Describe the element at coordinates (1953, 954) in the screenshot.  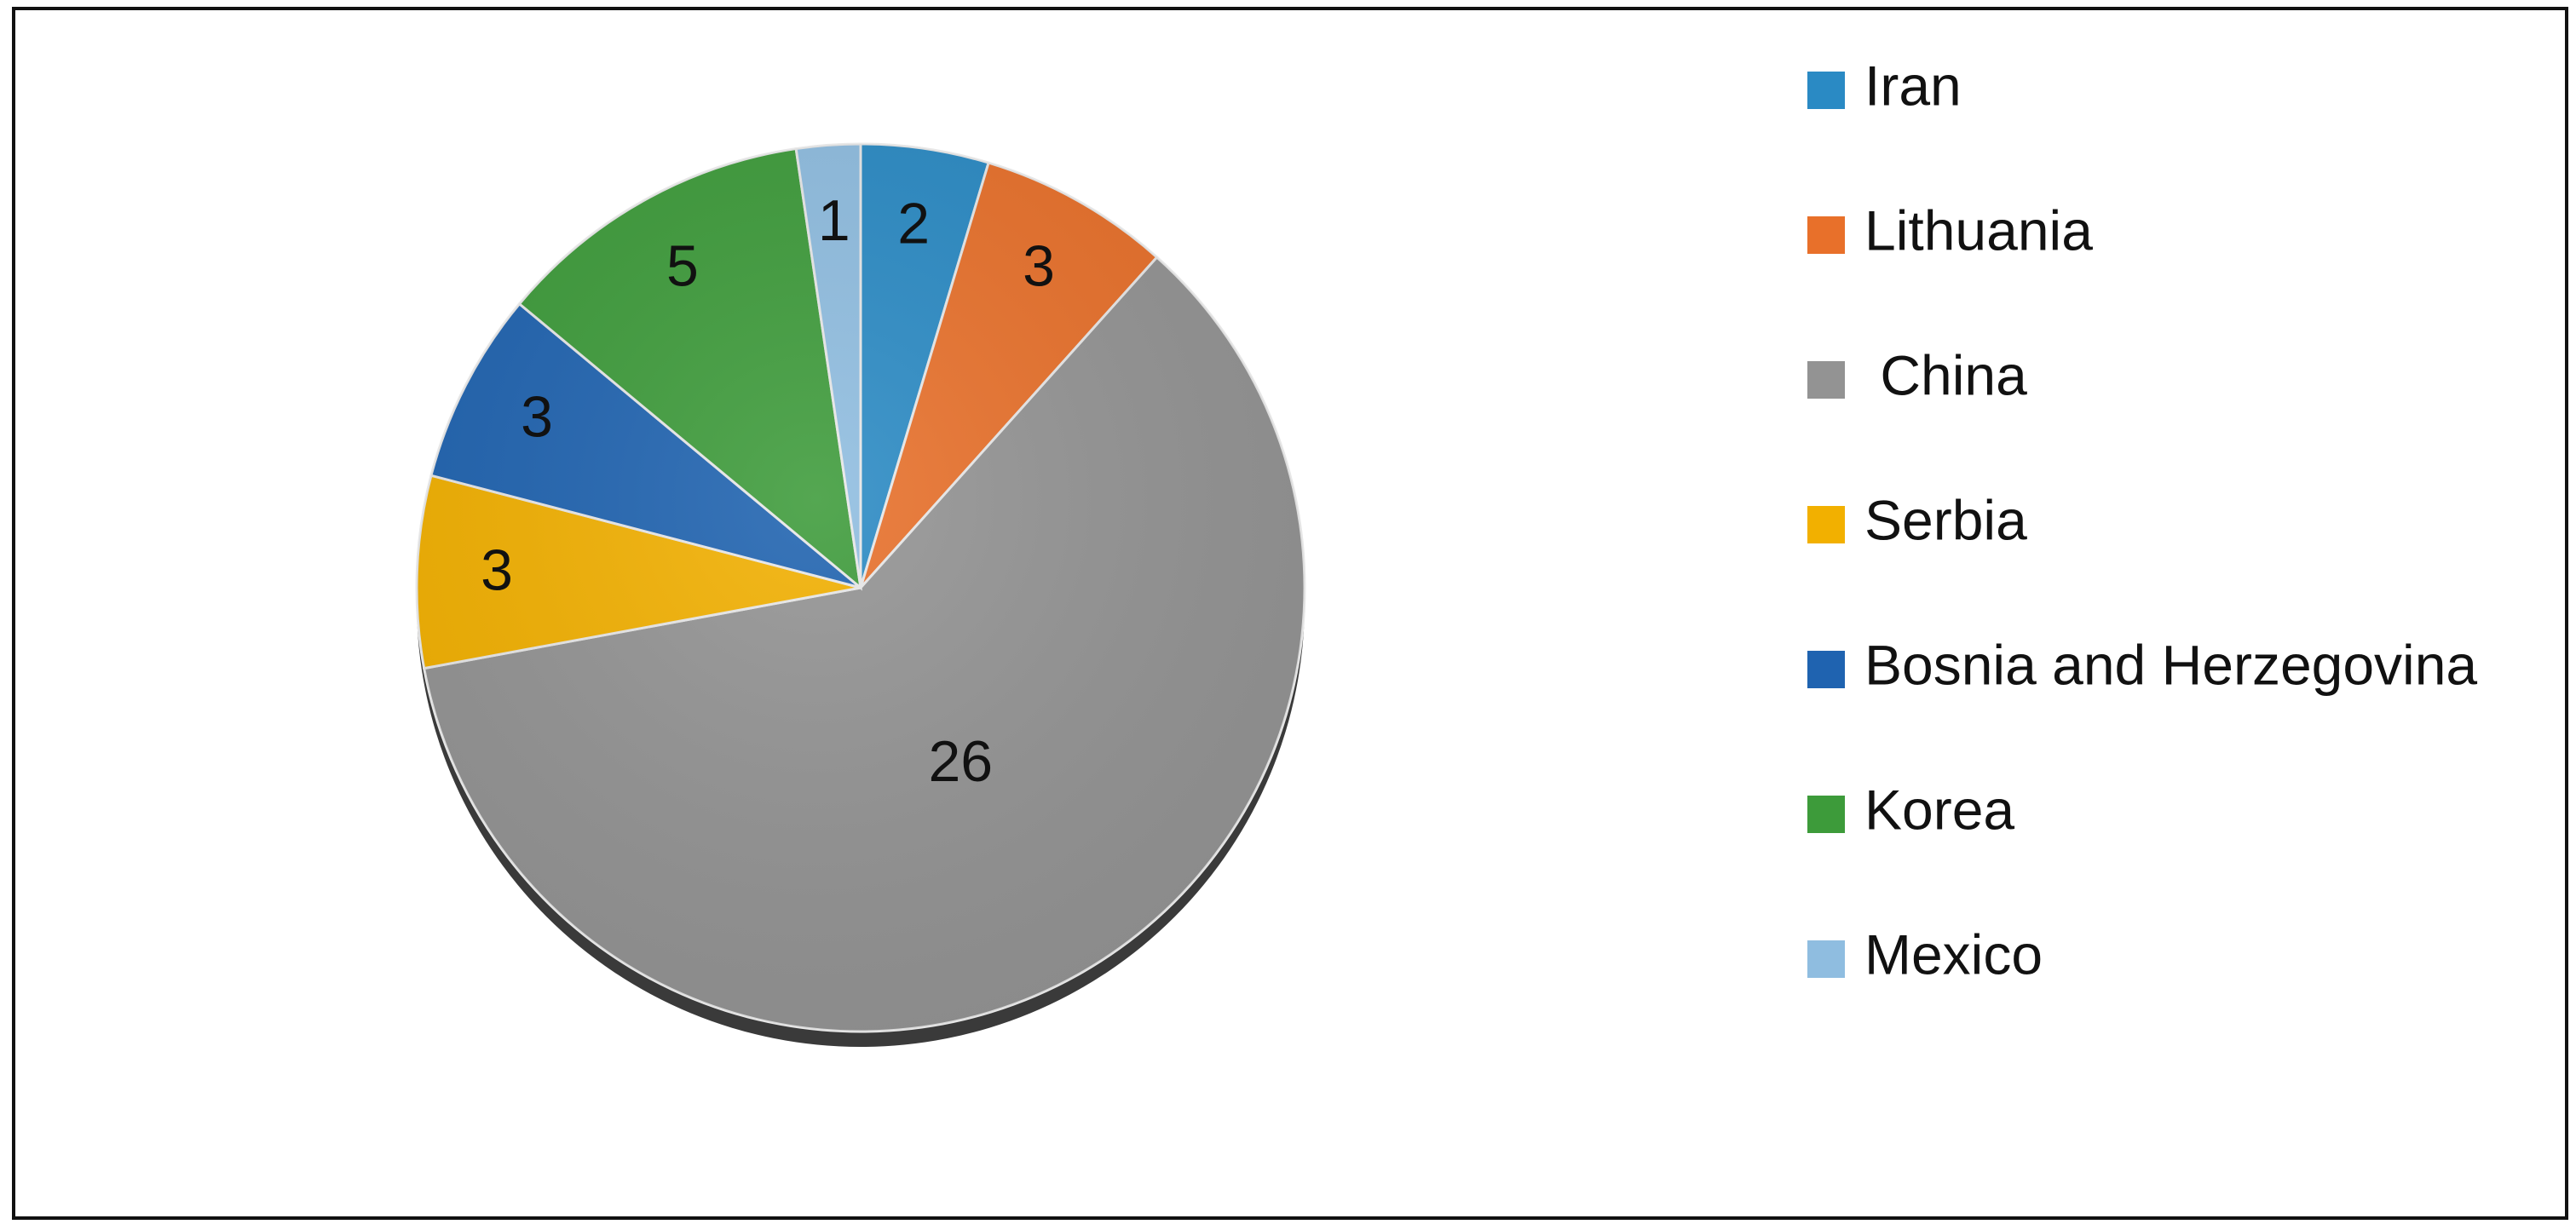
I see `legend-label: Mexico` at that location.